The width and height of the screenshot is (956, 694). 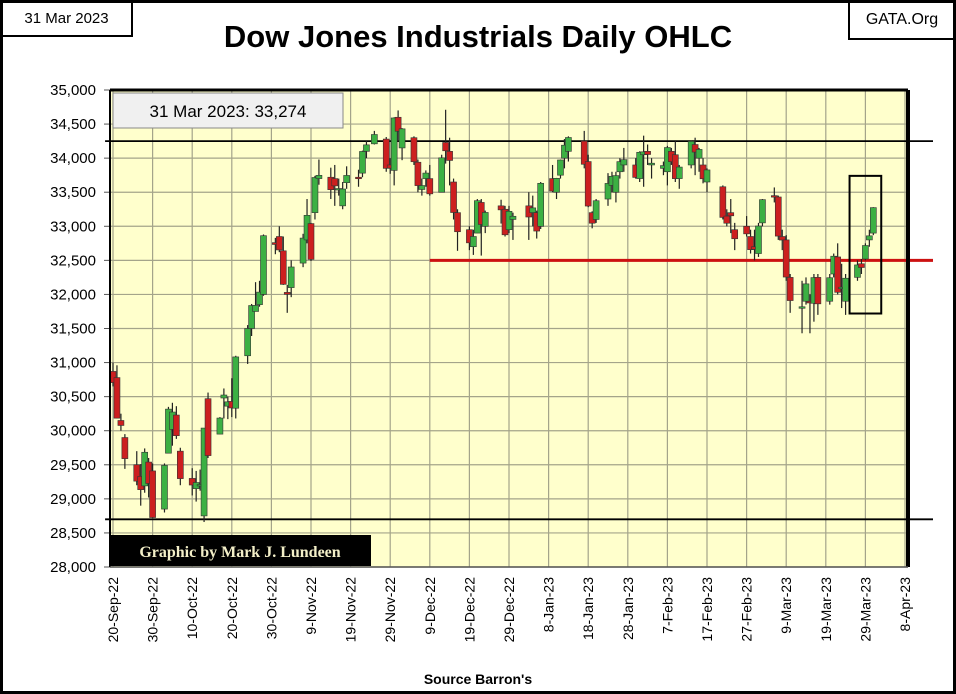 I want to click on x-tick-label: 10-Oct-22, so click(x=192, y=608).